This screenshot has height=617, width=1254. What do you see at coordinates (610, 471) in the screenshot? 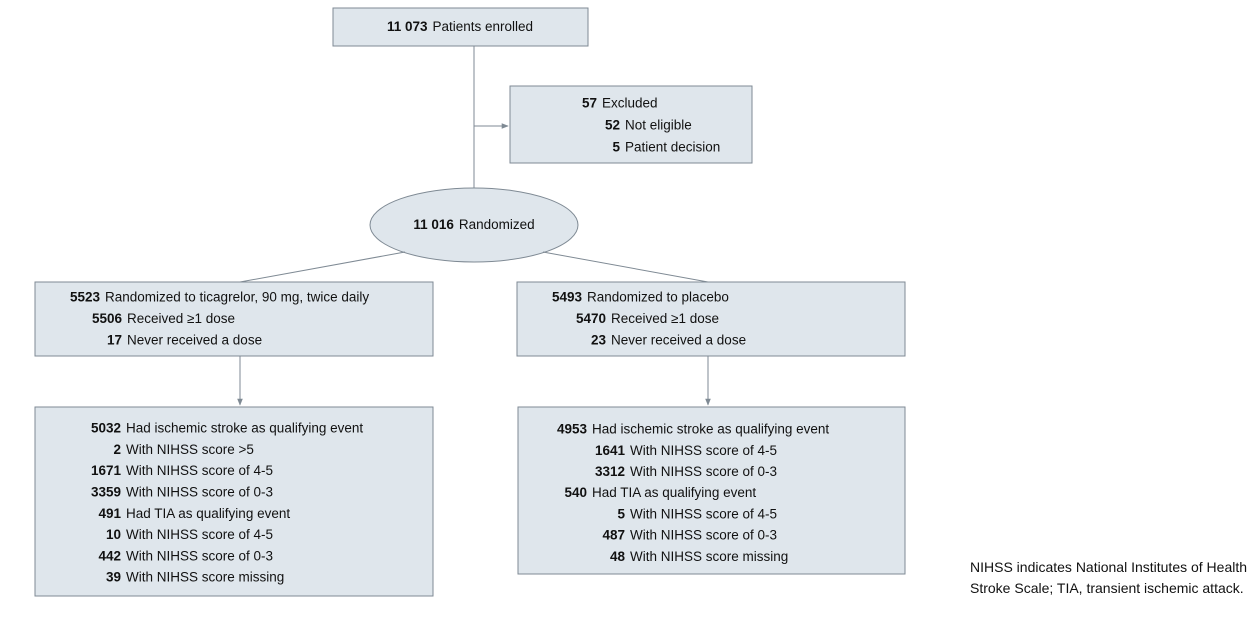
I see `count: 3312` at bounding box center [610, 471].